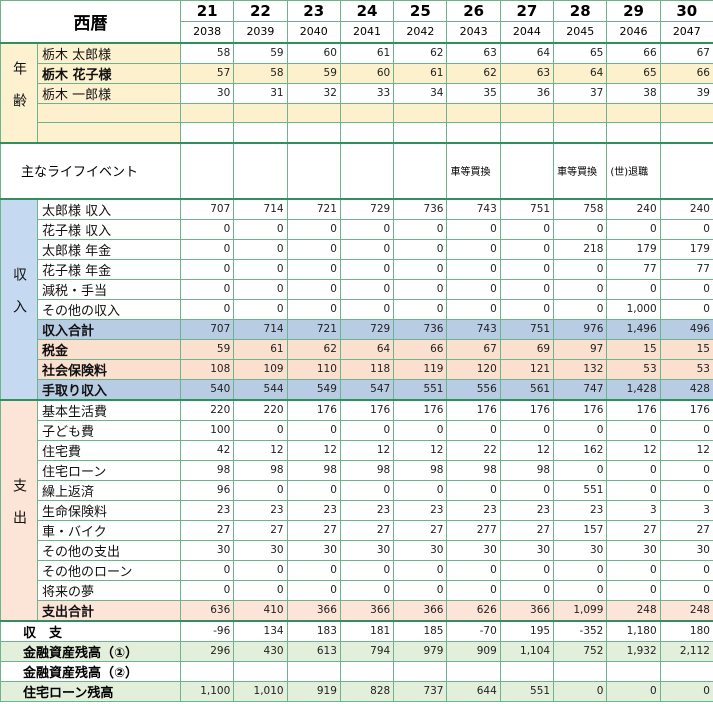 This screenshot has width=713, height=722. Describe the element at coordinates (109, 470) in the screenshot. I see `row-label: 住宅ローン` at that location.